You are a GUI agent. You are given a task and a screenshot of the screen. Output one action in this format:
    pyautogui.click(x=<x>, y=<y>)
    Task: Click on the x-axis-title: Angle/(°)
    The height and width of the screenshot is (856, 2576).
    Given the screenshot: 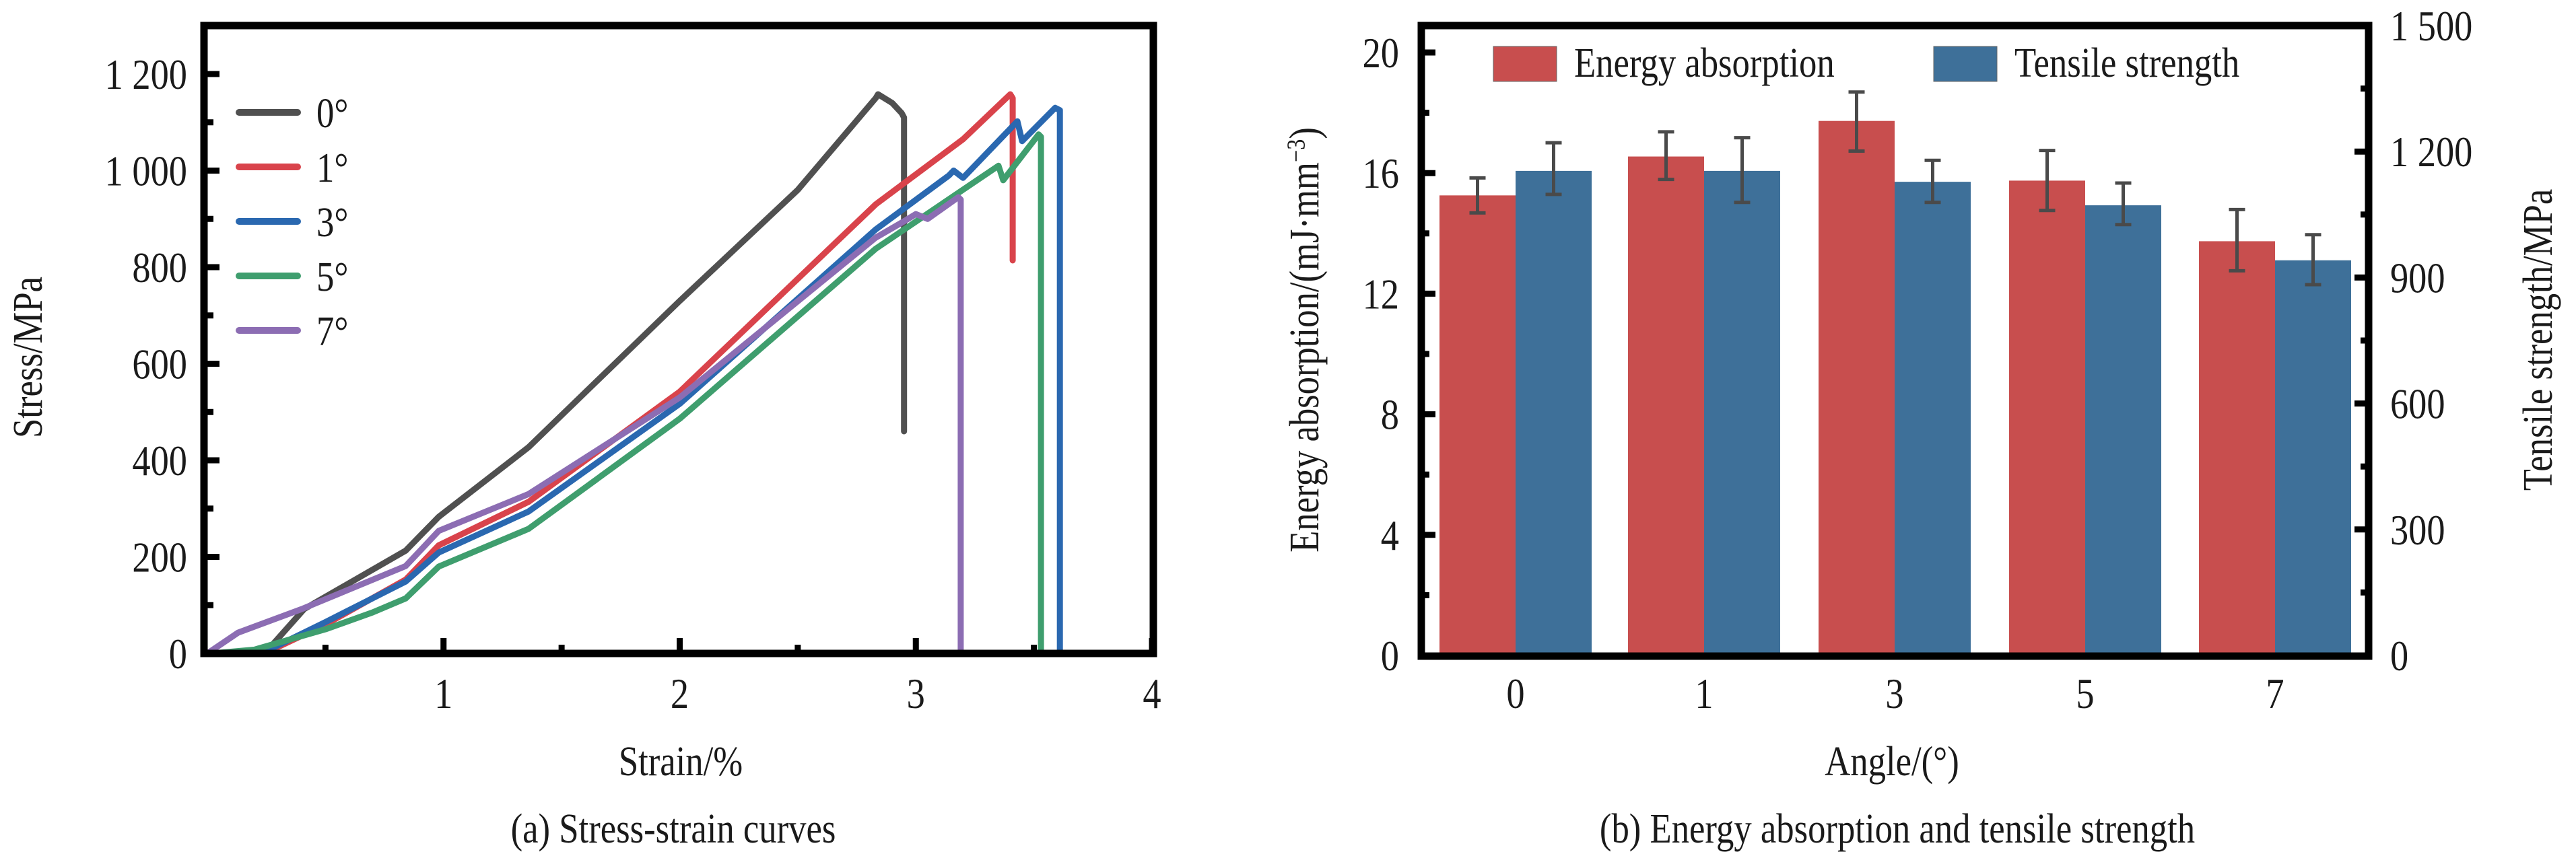 What is the action you would take?
    pyautogui.click(x=1892, y=762)
    